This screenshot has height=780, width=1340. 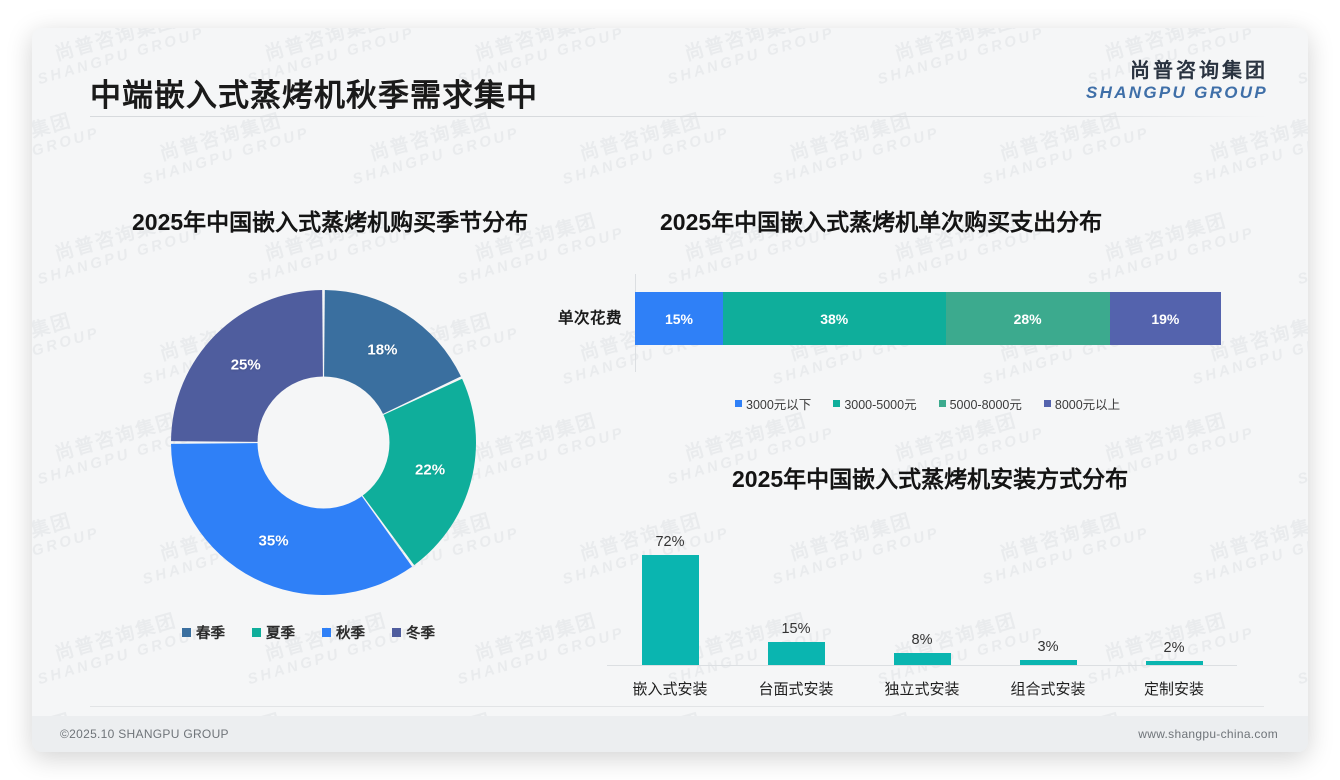 What do you see at coordinates (1177, 92) in the screenshot?
I see `brand-name-en: SHANGPU GROUP` at bounding box center [1177, 92].